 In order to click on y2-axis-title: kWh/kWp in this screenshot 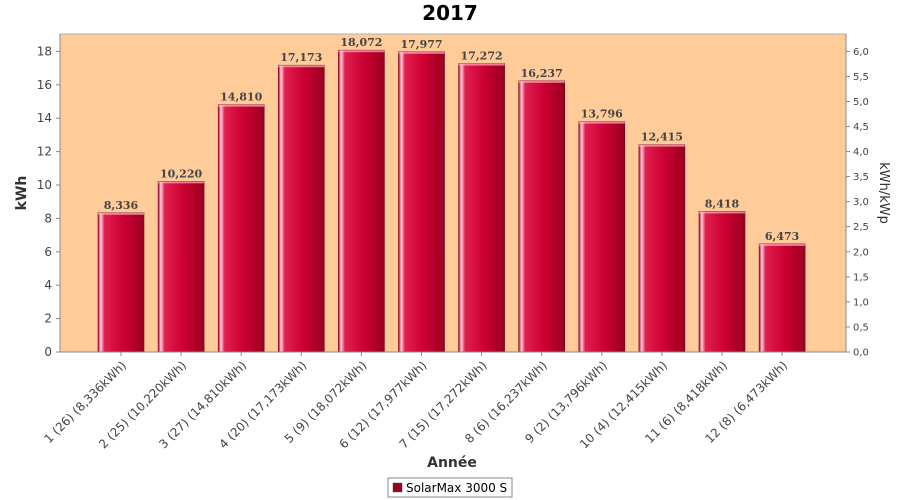, I will do `click(883, 193)`.